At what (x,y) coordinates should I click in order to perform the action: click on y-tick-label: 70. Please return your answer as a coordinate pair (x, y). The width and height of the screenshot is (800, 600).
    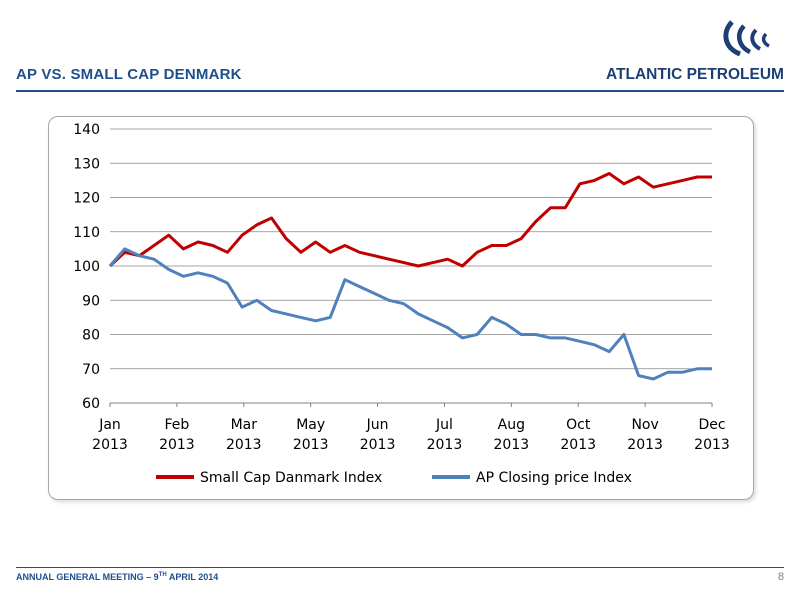
    Looking at the image, I should click on (91, 370).